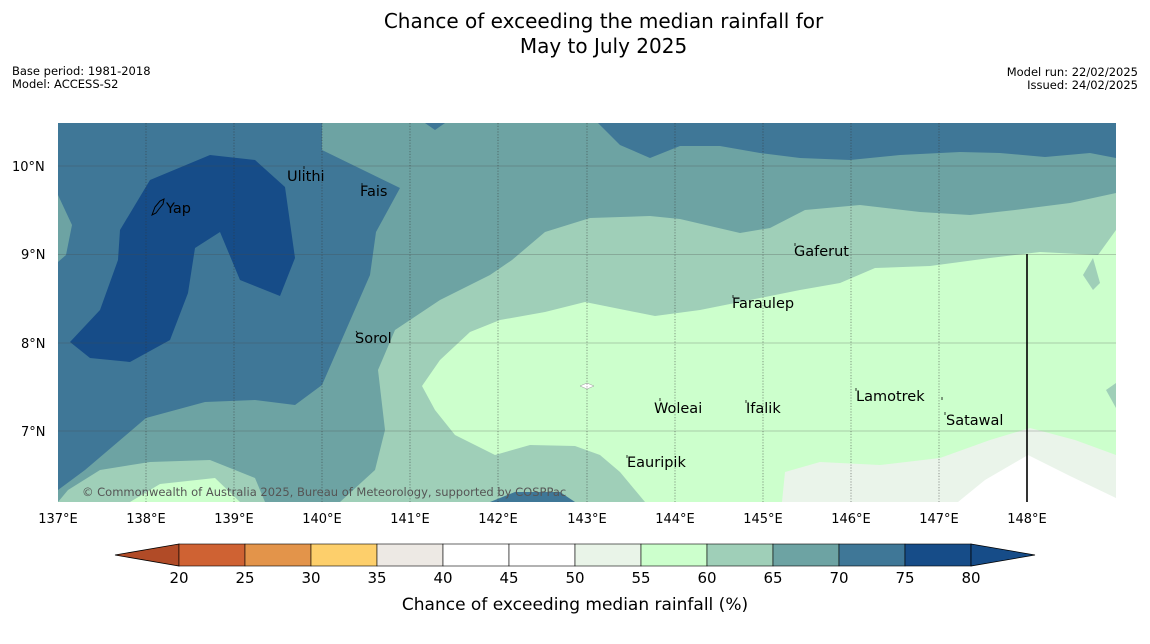  What do you see at coordinates (234, 519) in the screenshot?
I see `lon-label-139e: 139°E` at bounding box center [234, 519].